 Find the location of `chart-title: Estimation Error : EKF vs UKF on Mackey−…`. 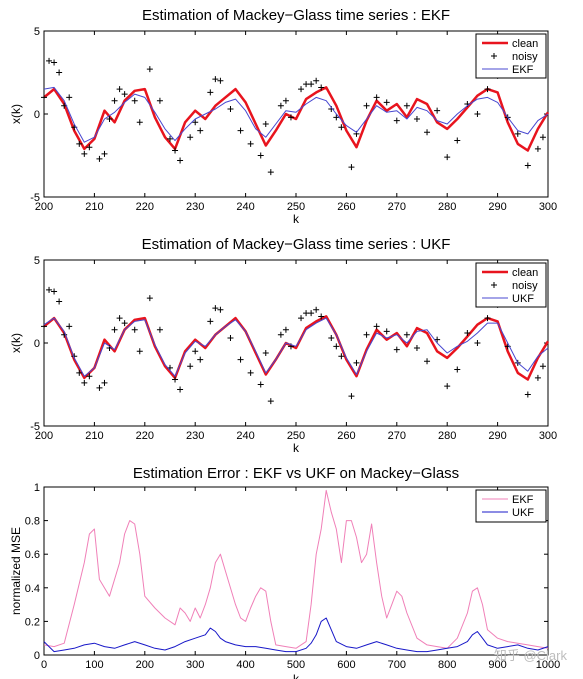

chart-title: Estimation Error : EKF vs UKF on Mackey−… is located at coordinates (296, 473).